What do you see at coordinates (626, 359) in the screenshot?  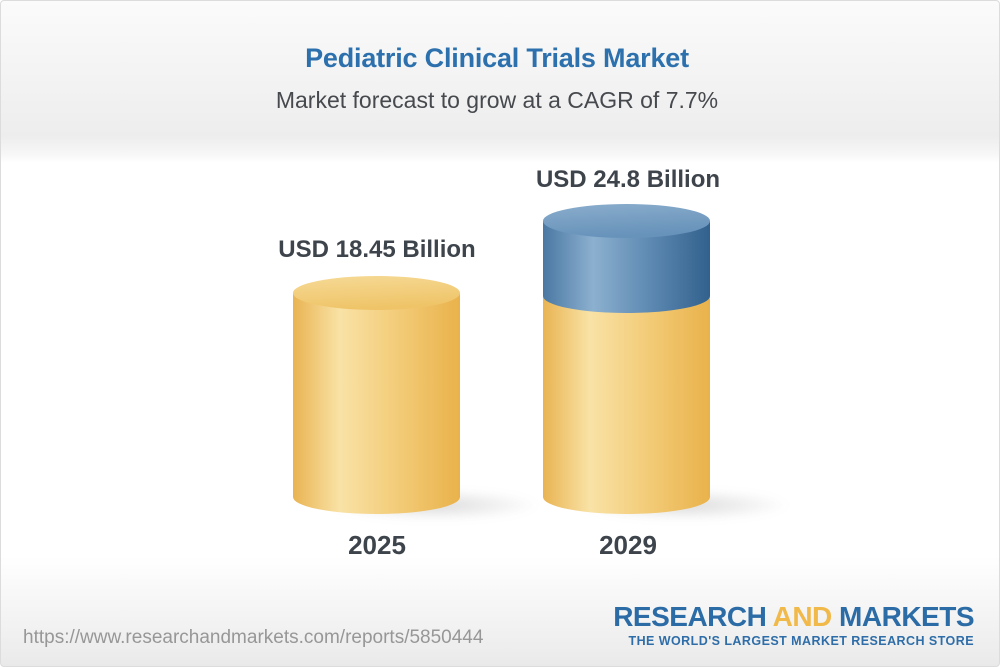 I see `bar-cylinder-2029` at bounding box center [626, 359].